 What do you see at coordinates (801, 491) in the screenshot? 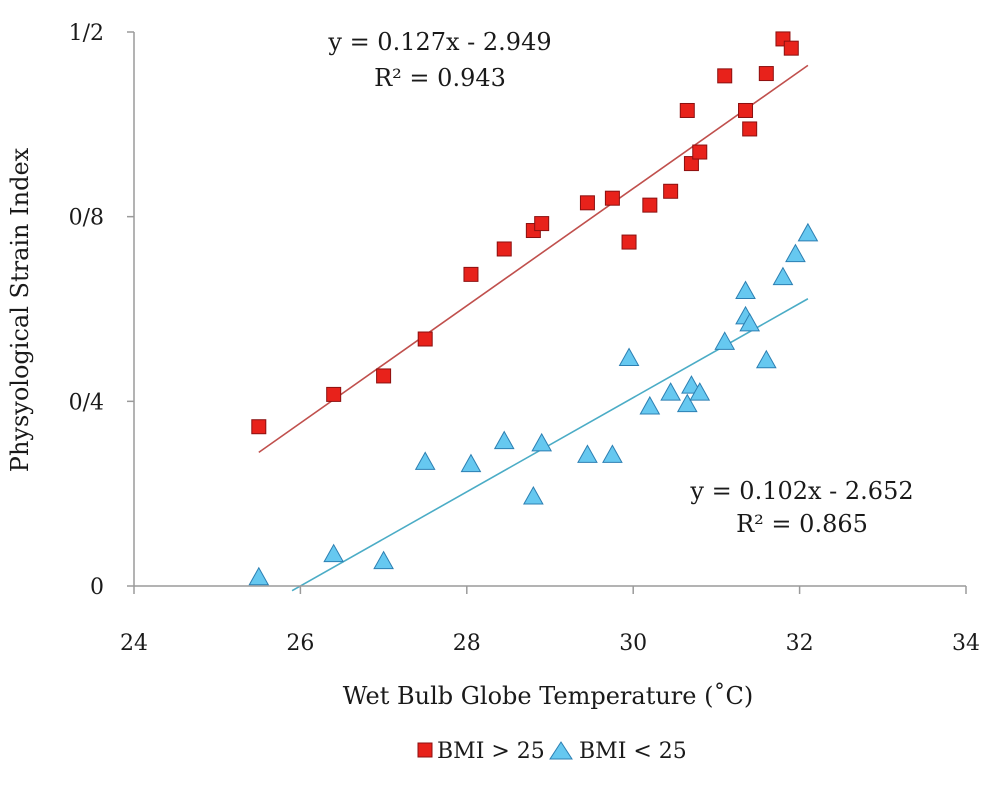
I see `equation-bmi-under-25: y = 0.102x - 2.652` at bounding box center [801, 491].